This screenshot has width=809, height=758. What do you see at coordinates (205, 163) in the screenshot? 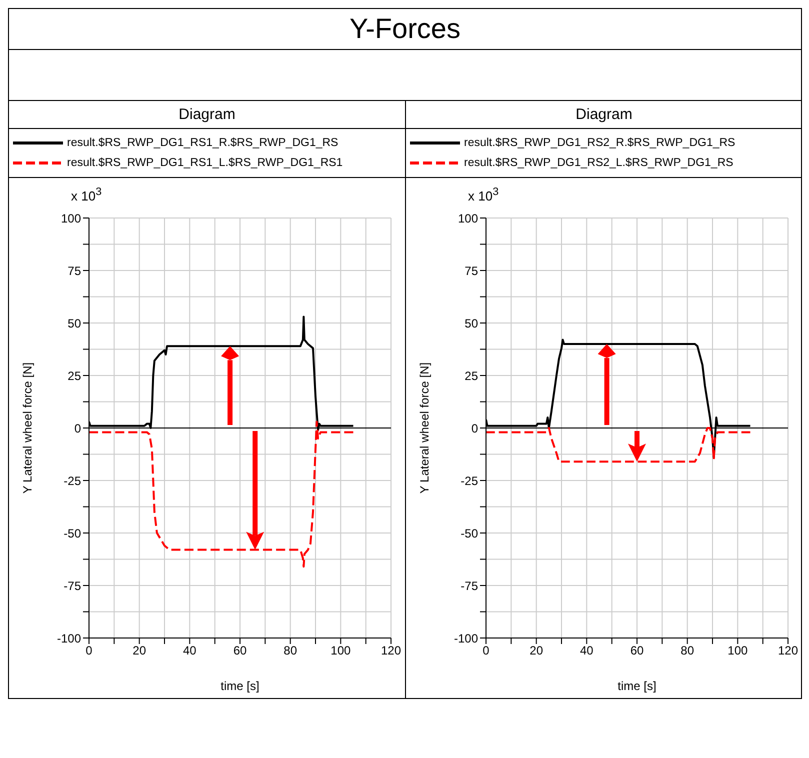
I see `legend-label: result.$RS_RWP_DG1_RS1_L.$RS_RWP_DG1_RS1` at bounding box center [205, 163].